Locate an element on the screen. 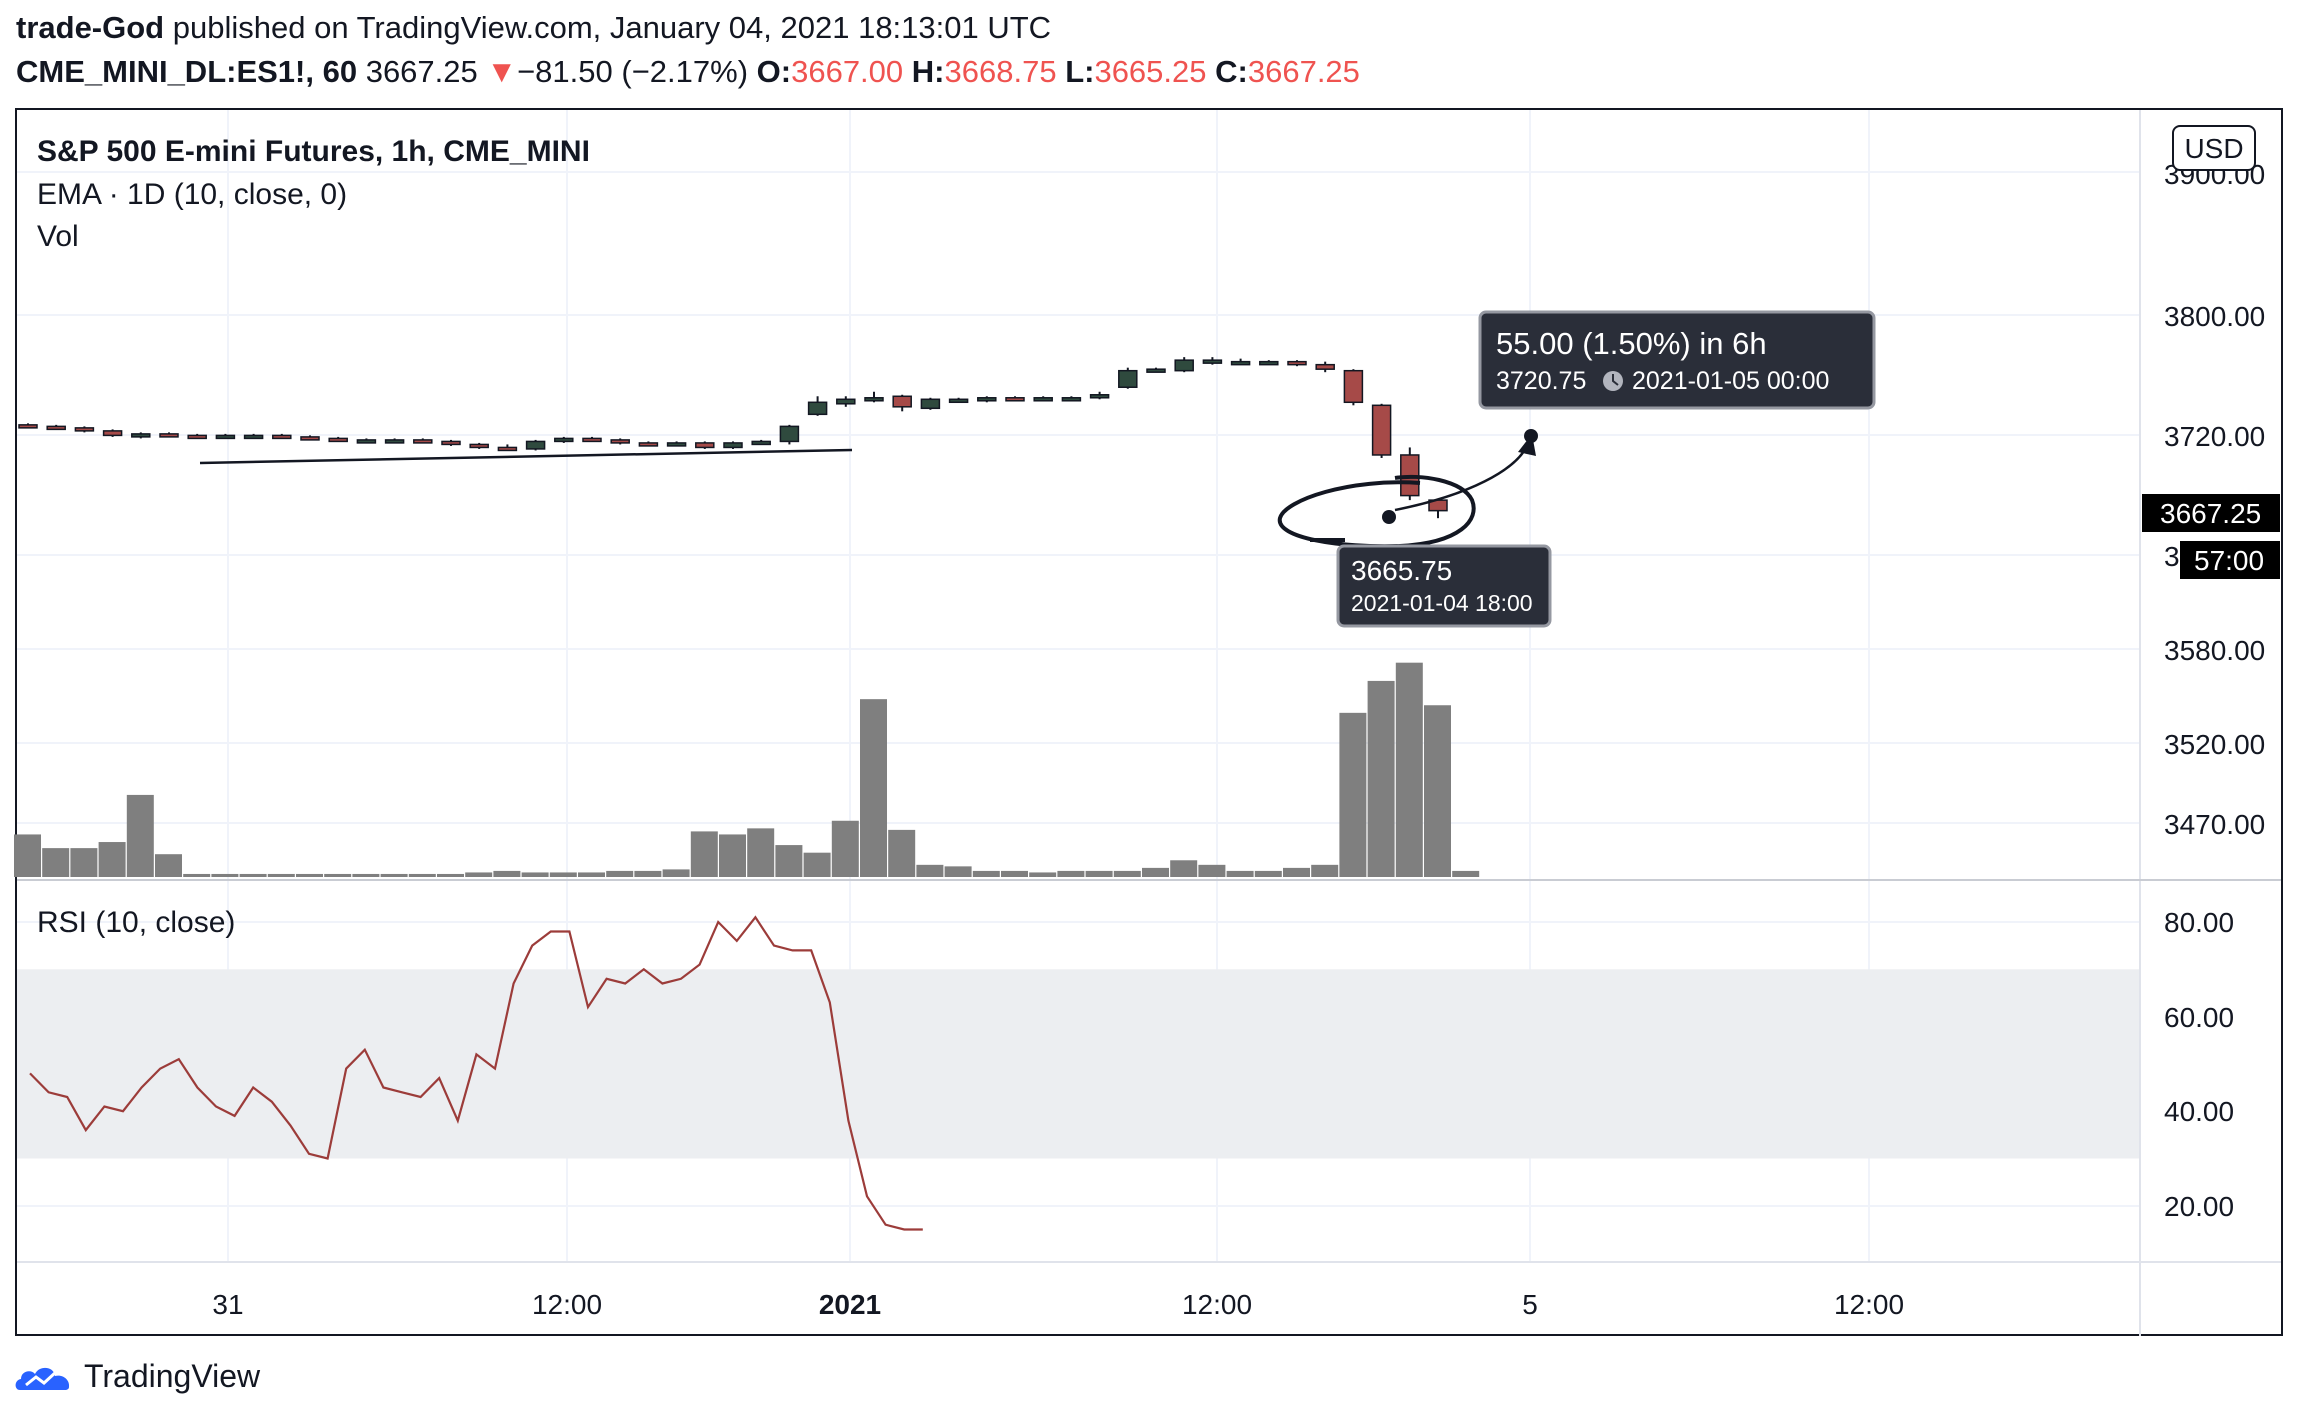  tradingview-brand: TradingView is located at coordinates (172, 1376).